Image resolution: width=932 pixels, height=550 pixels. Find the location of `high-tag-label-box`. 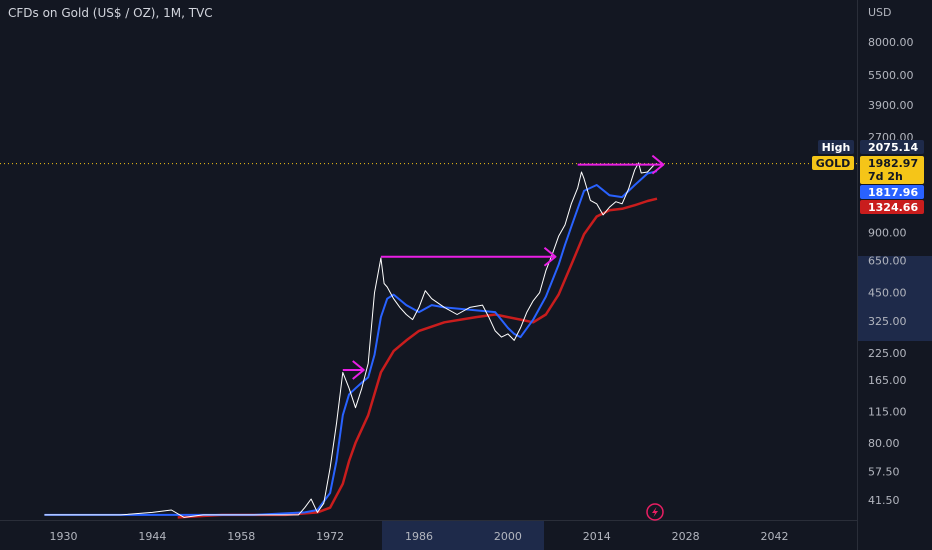

high-tag-label-box is located at coordinates (836, 147).